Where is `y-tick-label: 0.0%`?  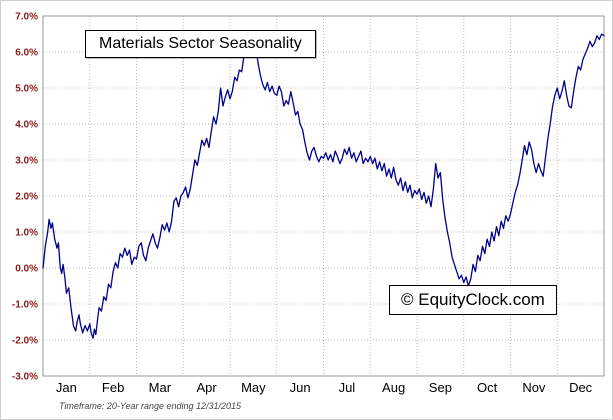
y-tick-label: 0.0% is located at coordinates (26, 269).